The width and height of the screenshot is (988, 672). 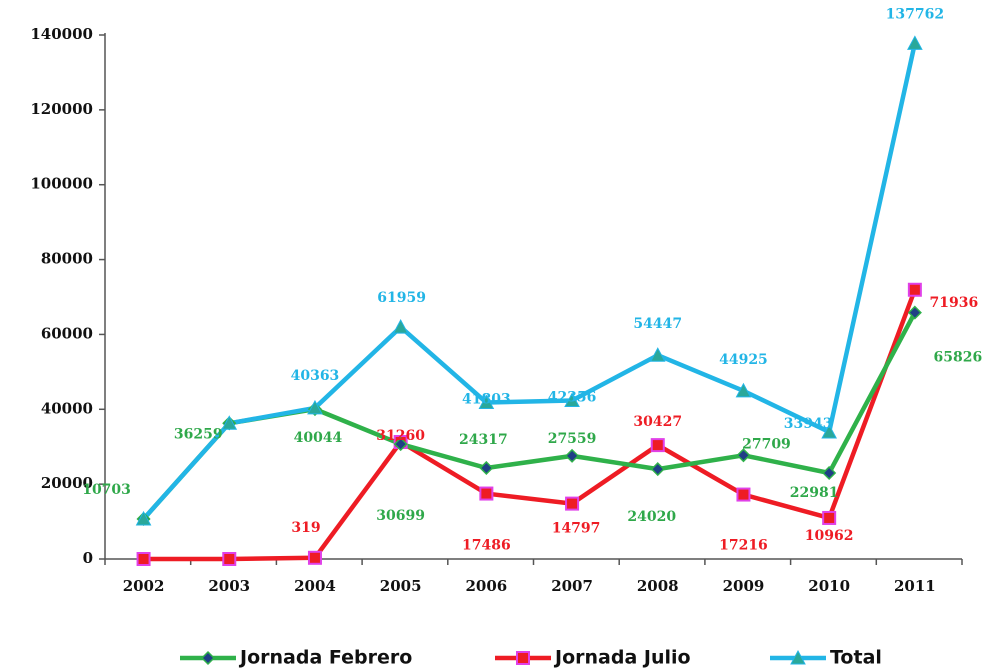 What do you see at coordinates (325, 658) in the screenshot?
I see `legend-label: Jornada Febrero` at bounding box center [325, 658].